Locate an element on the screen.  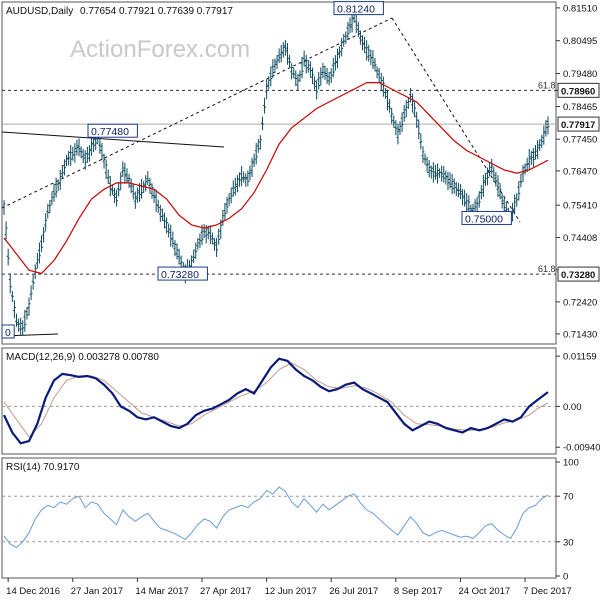
rsi-tick-label: 0 is located at coordinates (565, 577).